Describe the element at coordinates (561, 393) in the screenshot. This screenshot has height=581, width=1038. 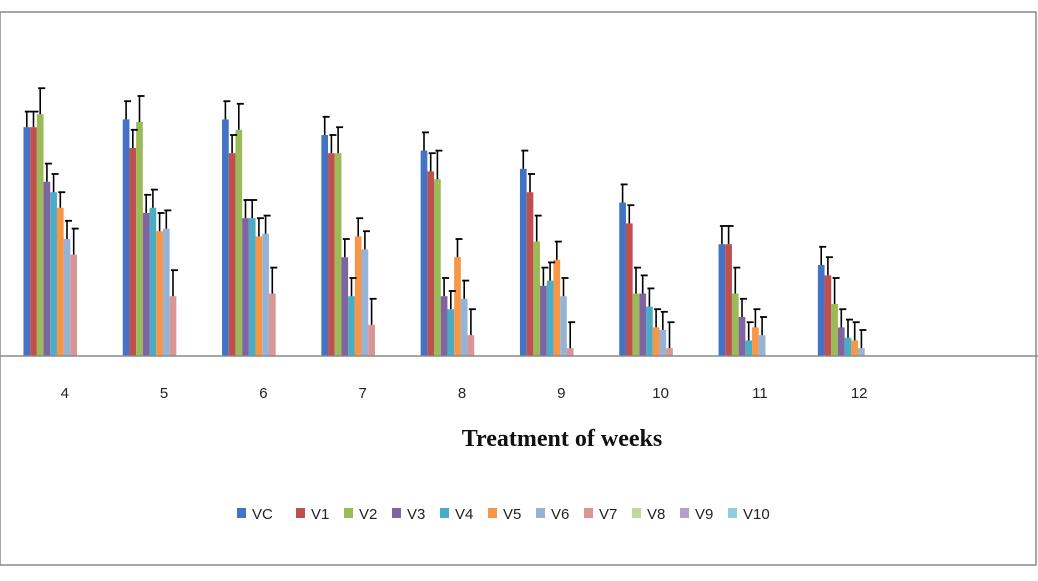
I see `x-tick-label: 9` at that location.